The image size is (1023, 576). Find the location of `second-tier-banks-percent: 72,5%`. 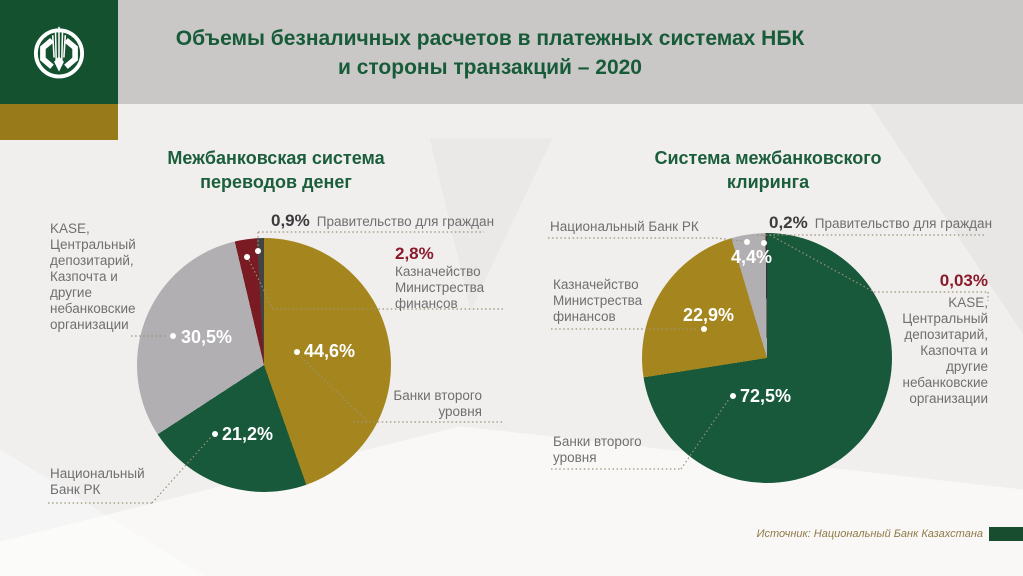

second-tier-banks-percent: 72,5% is located at coordinates (766, 396).